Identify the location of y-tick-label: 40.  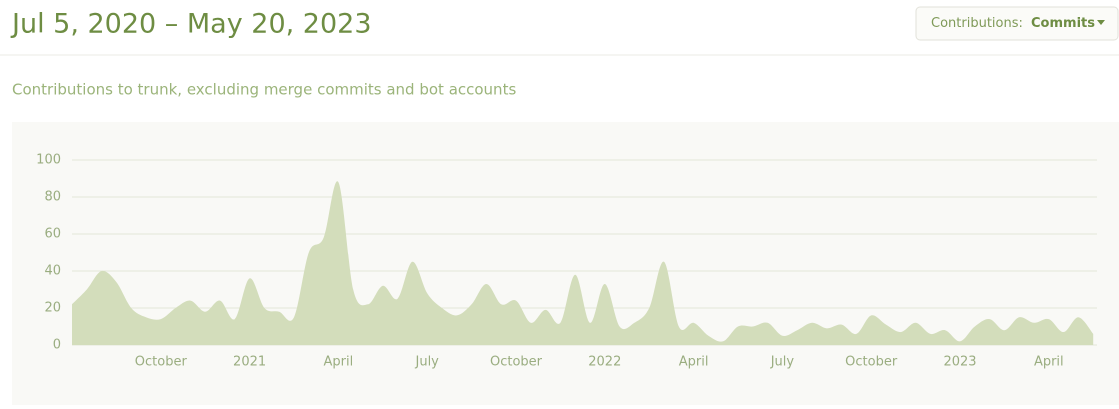
(52, 271).